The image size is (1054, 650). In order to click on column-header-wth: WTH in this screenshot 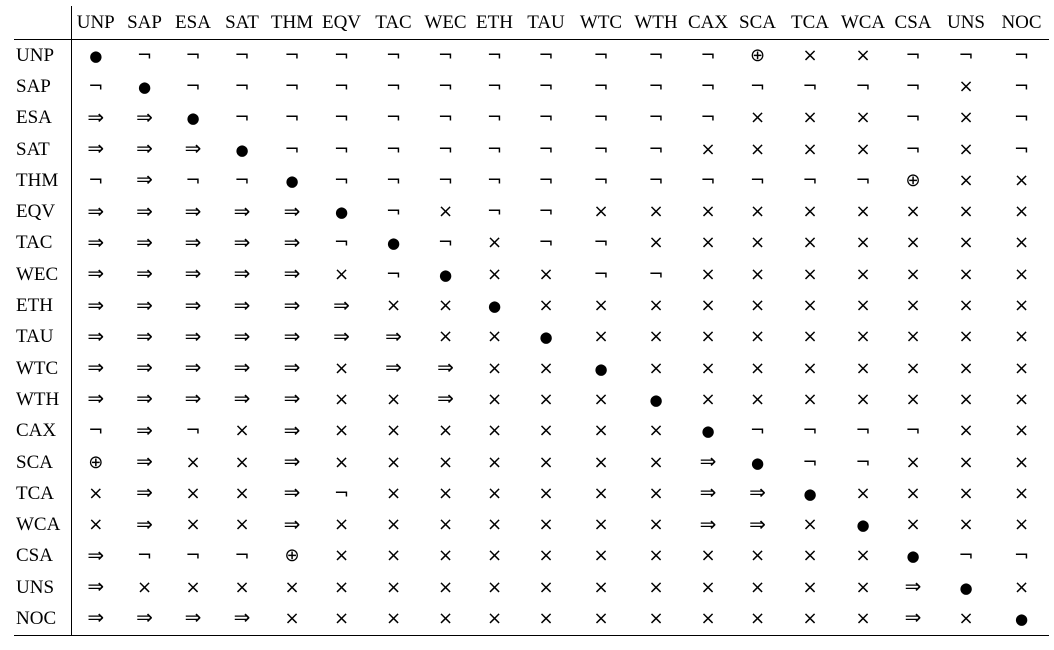, I will do `click(656, 23)`.